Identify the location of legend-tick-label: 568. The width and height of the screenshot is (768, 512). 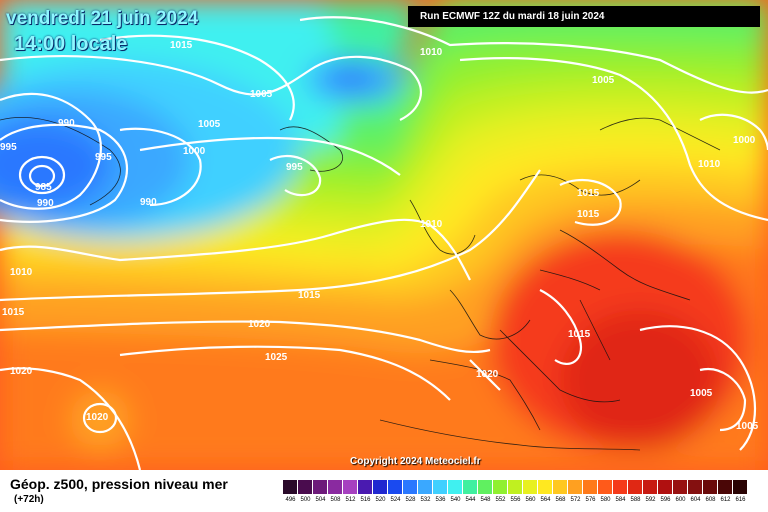
(560, 500).